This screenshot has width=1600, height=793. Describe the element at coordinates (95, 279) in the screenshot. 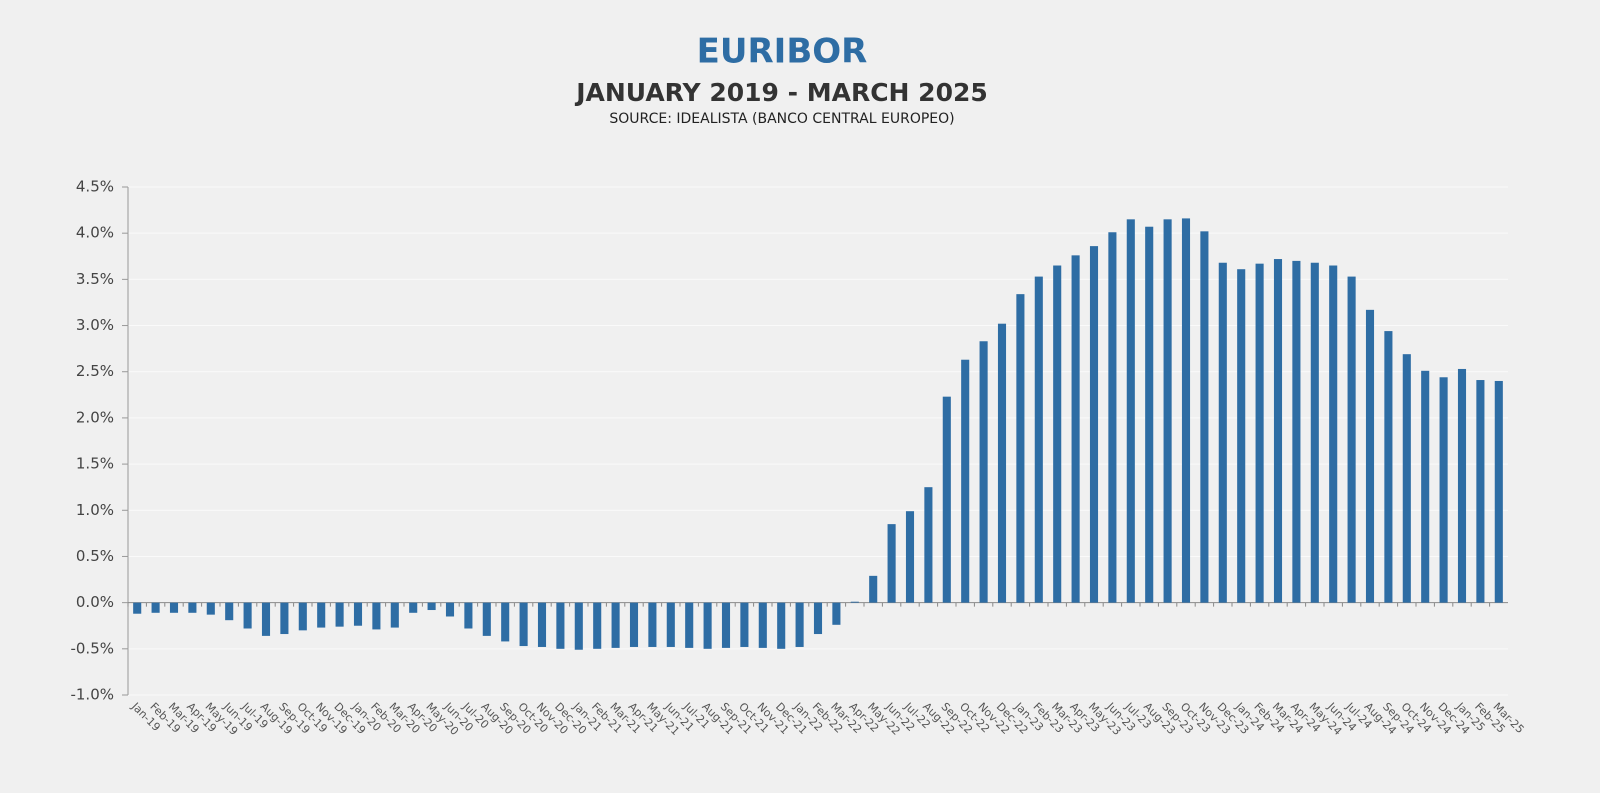

I see `y-tick-label: 3.5%` at that location.